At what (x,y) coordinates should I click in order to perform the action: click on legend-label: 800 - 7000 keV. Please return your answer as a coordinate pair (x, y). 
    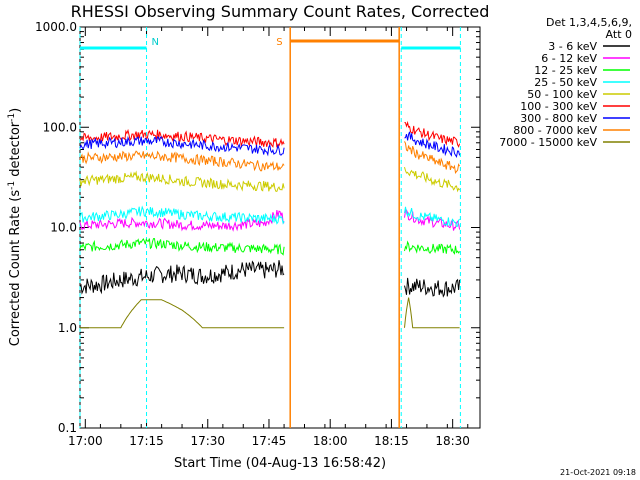
    Looking at the image, I should click on (555, 130).